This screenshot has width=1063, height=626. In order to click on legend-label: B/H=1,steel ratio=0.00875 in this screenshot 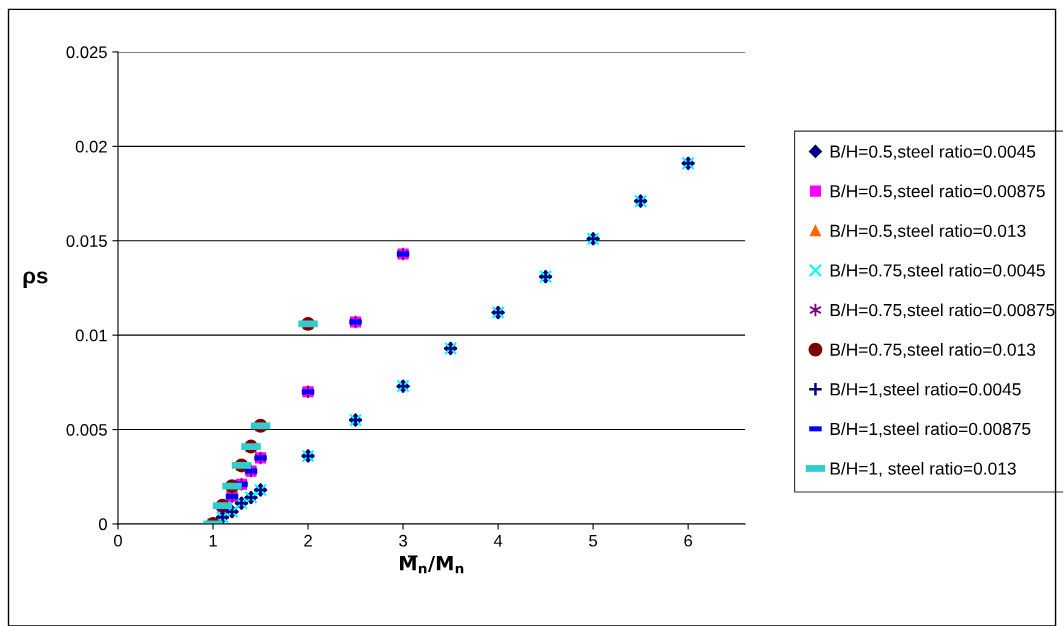, I will do `click(930, 430)`.